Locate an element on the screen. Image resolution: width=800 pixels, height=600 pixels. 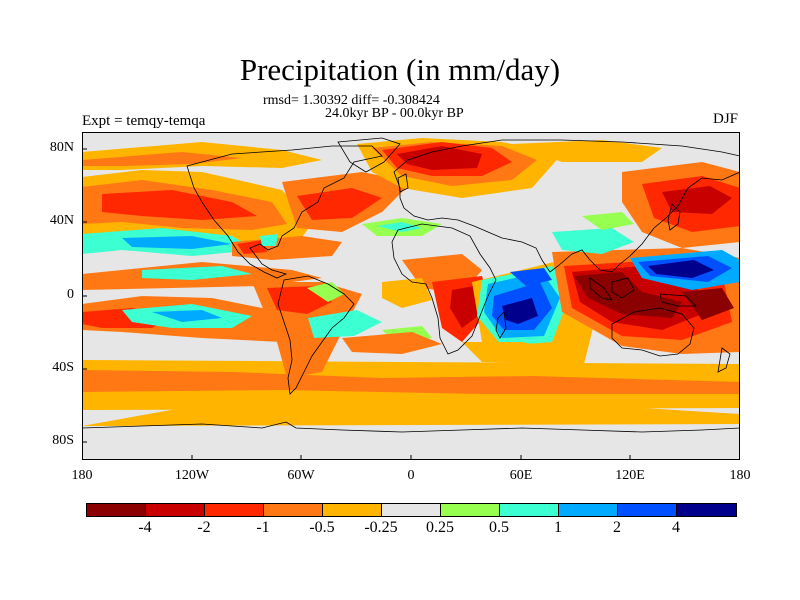
southern-ocean-band-core is located at coordinates (411, 382).